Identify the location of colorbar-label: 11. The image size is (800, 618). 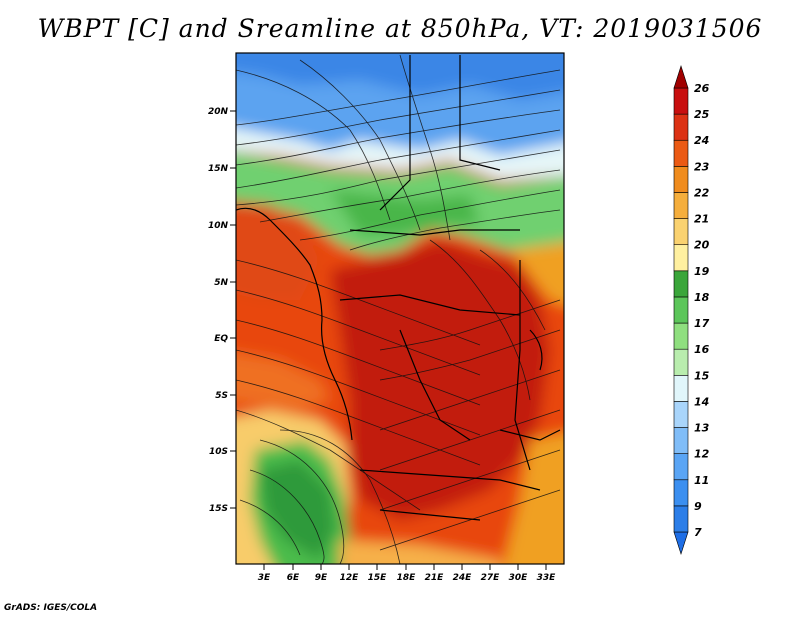
(701, 480).